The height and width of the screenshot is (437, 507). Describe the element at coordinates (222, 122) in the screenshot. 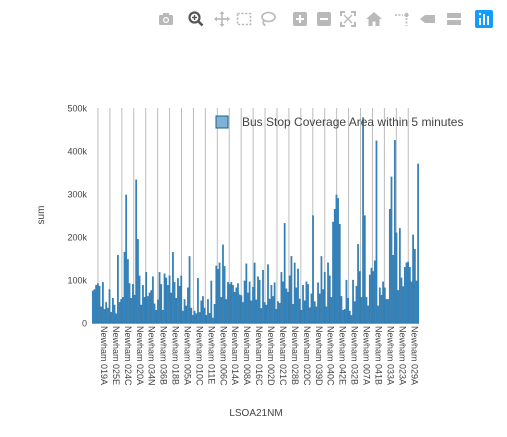

I see `legend-swatch` at that location.